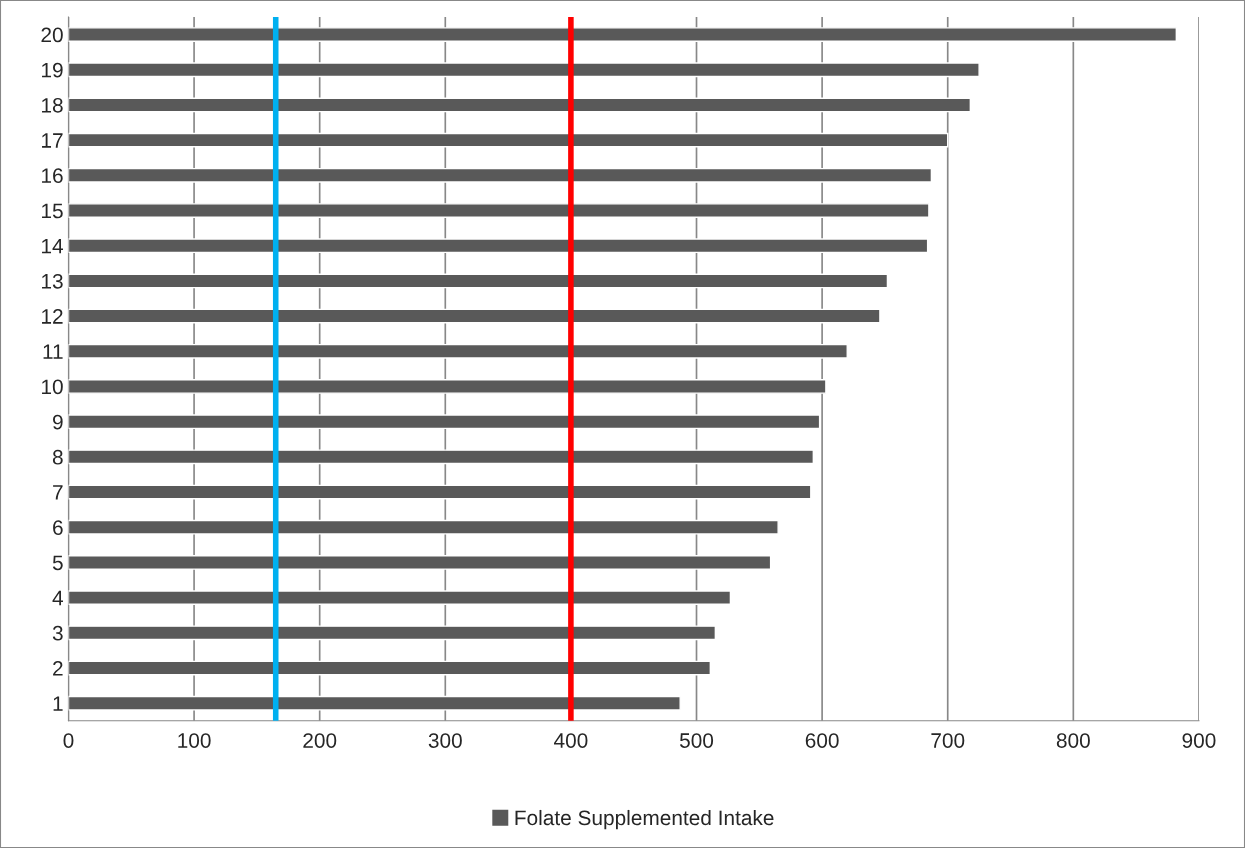 The image size is (1245, 848). I want to click on x-tick-label: 700, so click(948, 740).